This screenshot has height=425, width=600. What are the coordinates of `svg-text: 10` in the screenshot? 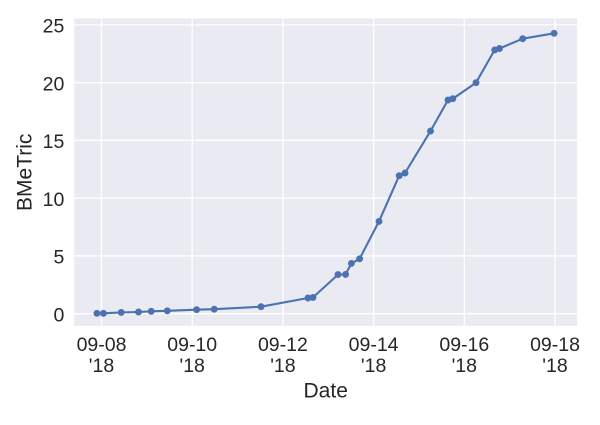 It's located at (54, 200).